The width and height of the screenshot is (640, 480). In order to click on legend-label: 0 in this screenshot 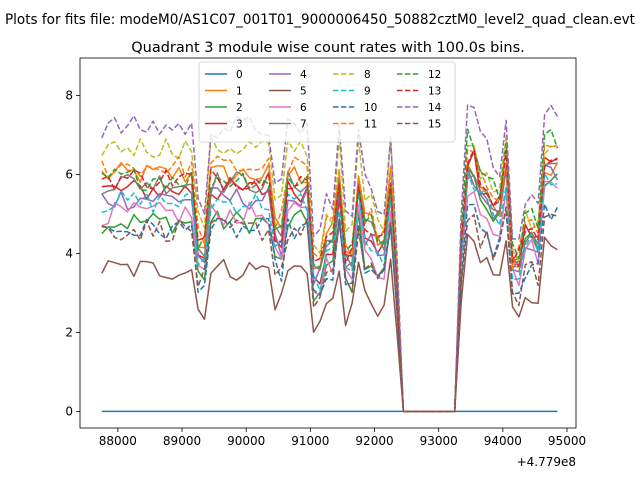, I will do `click(239, 75)`.